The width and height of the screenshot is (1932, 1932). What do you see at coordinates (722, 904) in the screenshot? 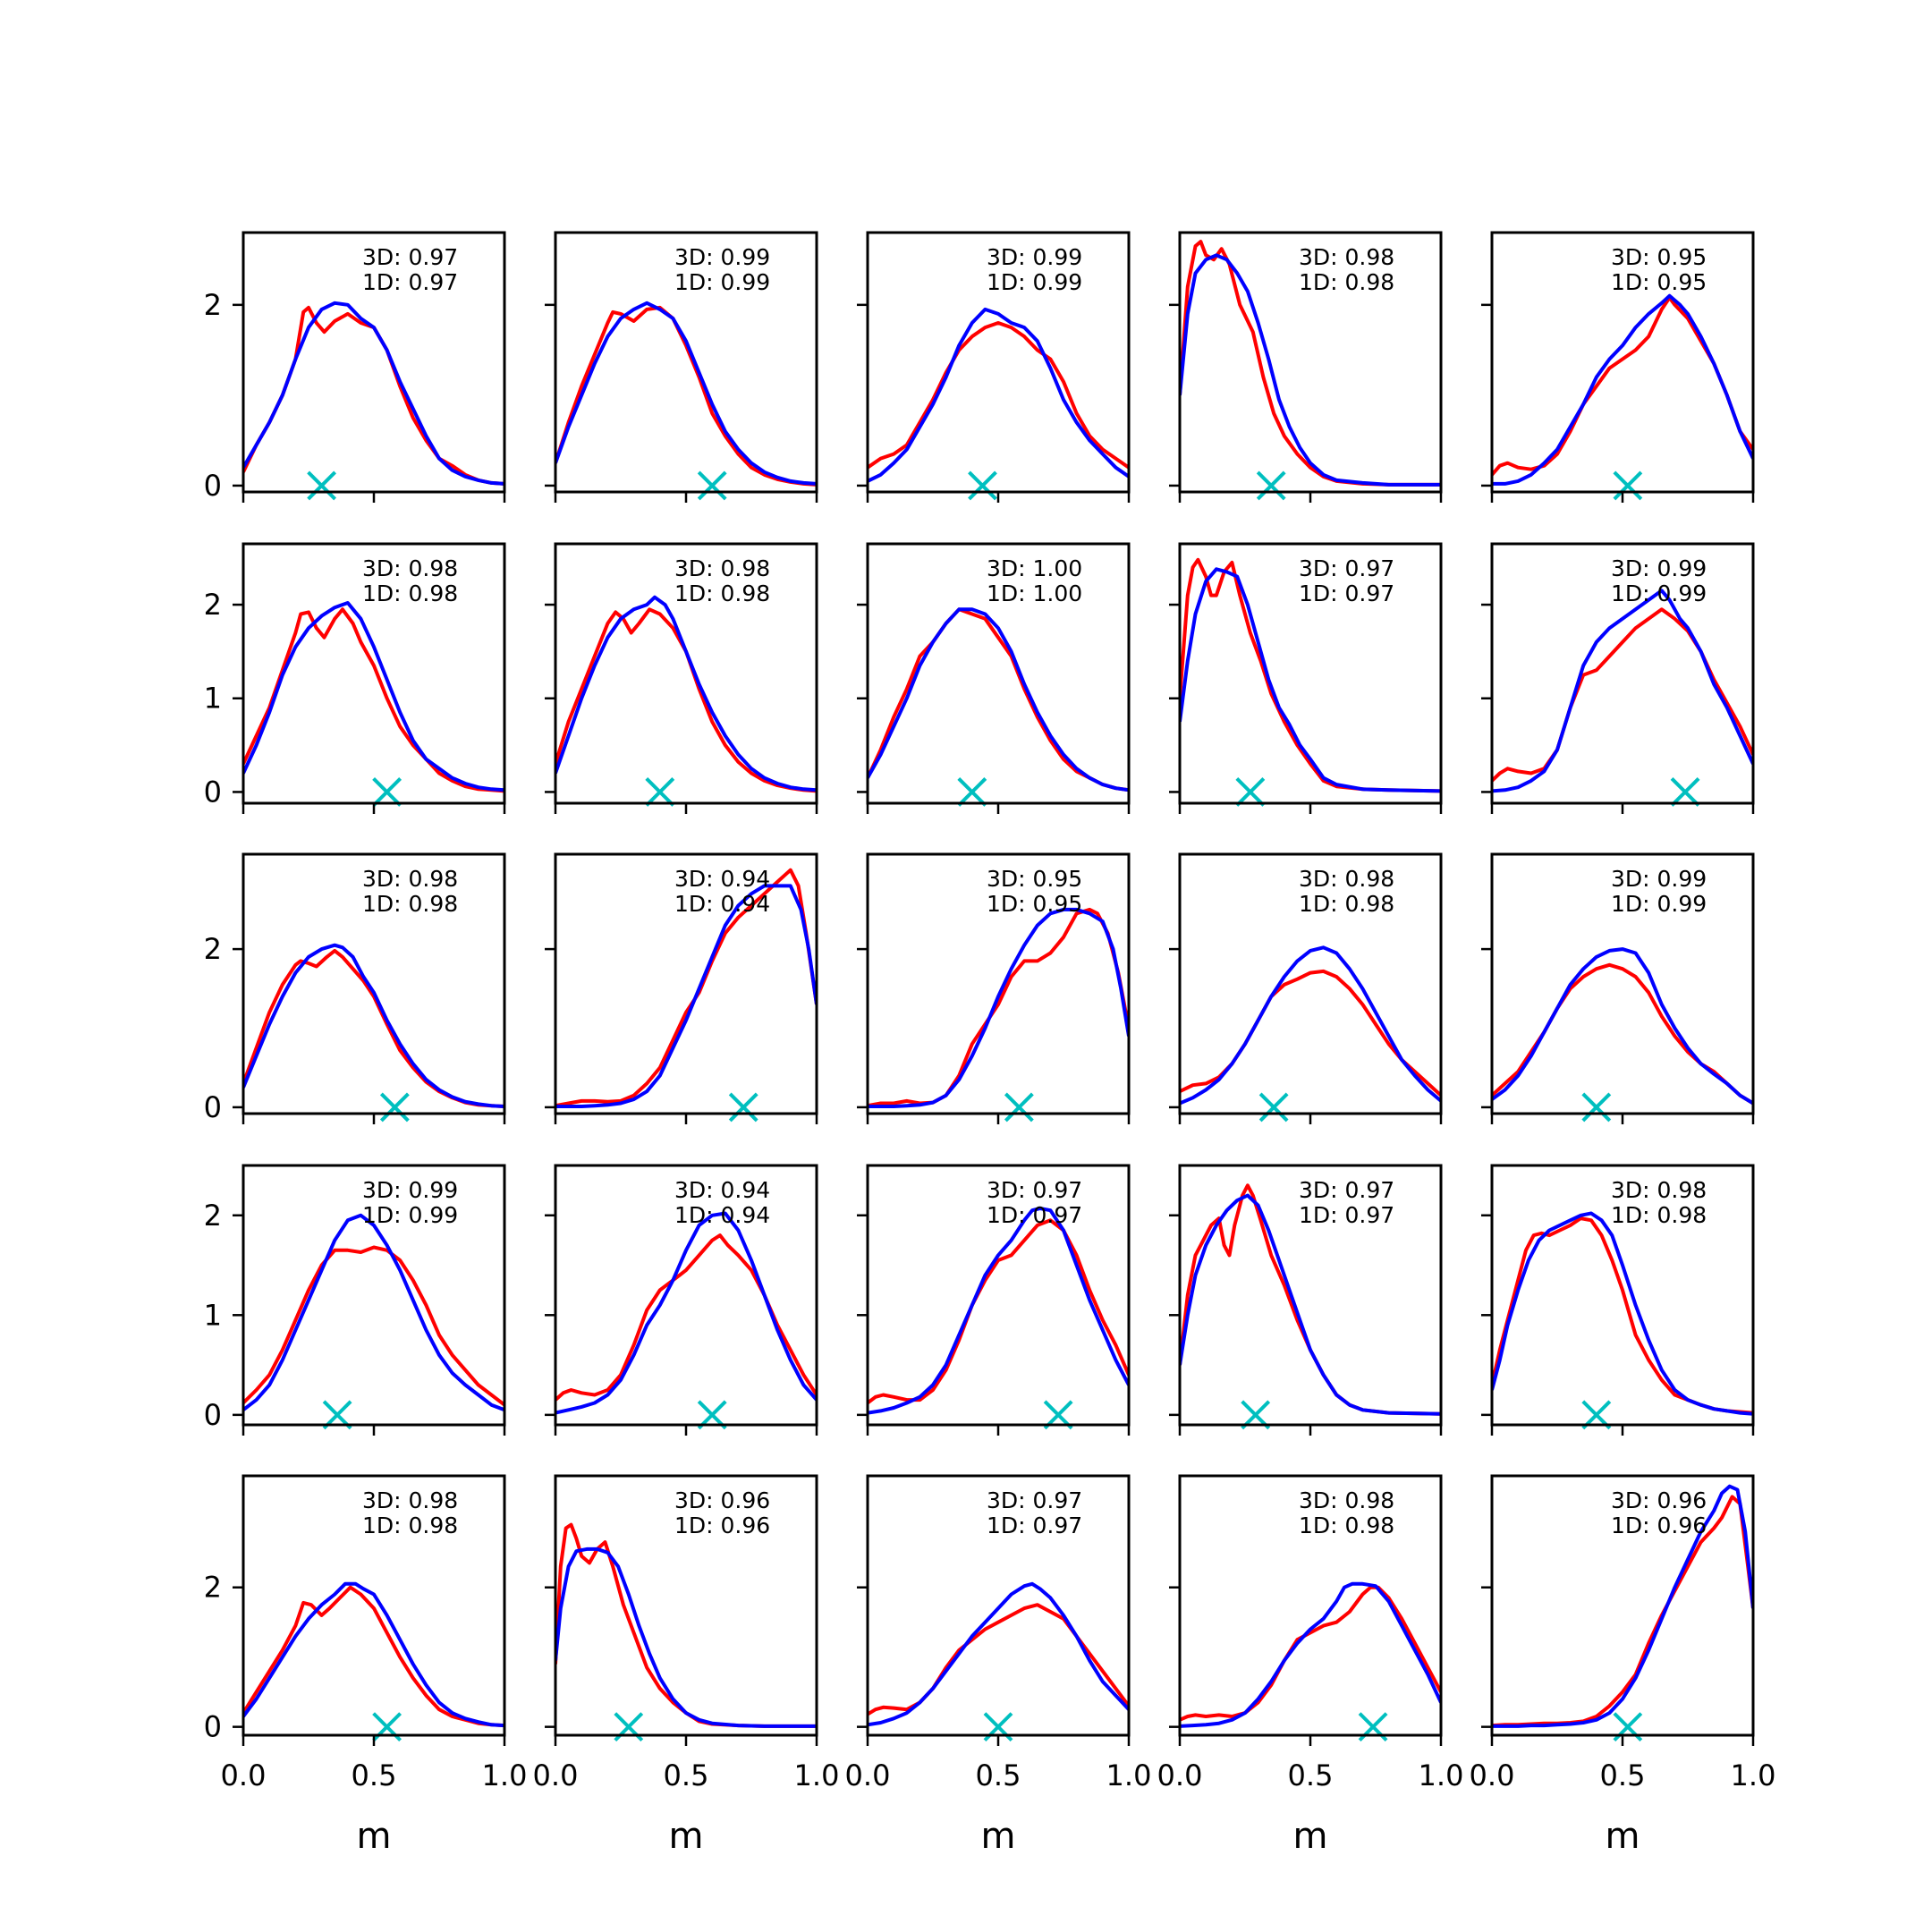
I see `score-1d-label: 1D: 0.94` at bounding box center [722, 904].